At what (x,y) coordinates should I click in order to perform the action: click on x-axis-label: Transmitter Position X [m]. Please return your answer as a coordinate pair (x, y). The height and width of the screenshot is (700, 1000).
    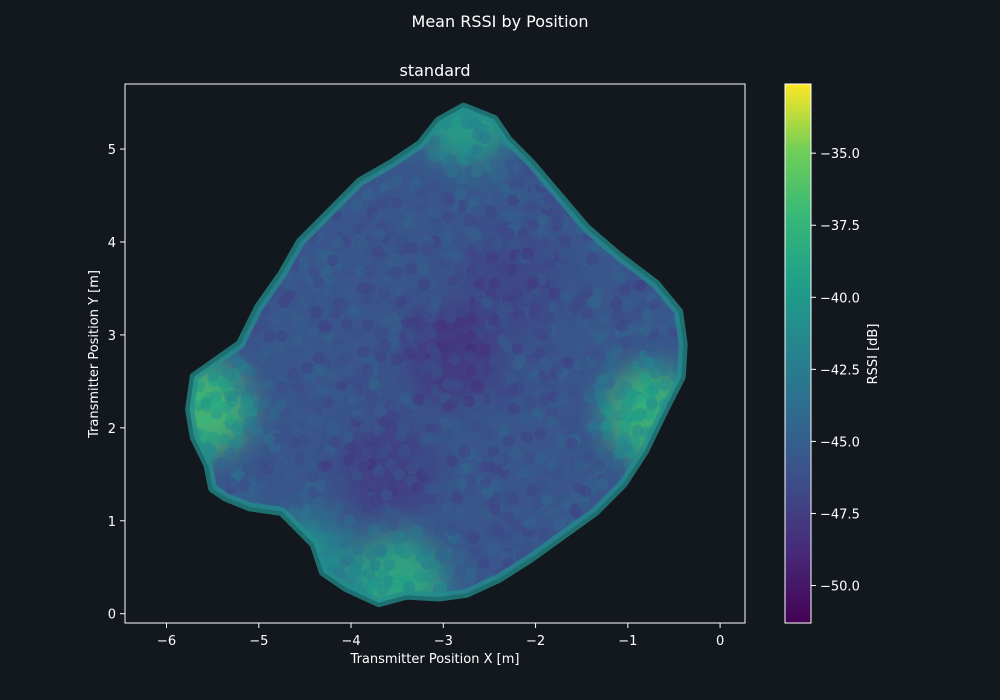
    Looking at the image, I should click on (435, 659).